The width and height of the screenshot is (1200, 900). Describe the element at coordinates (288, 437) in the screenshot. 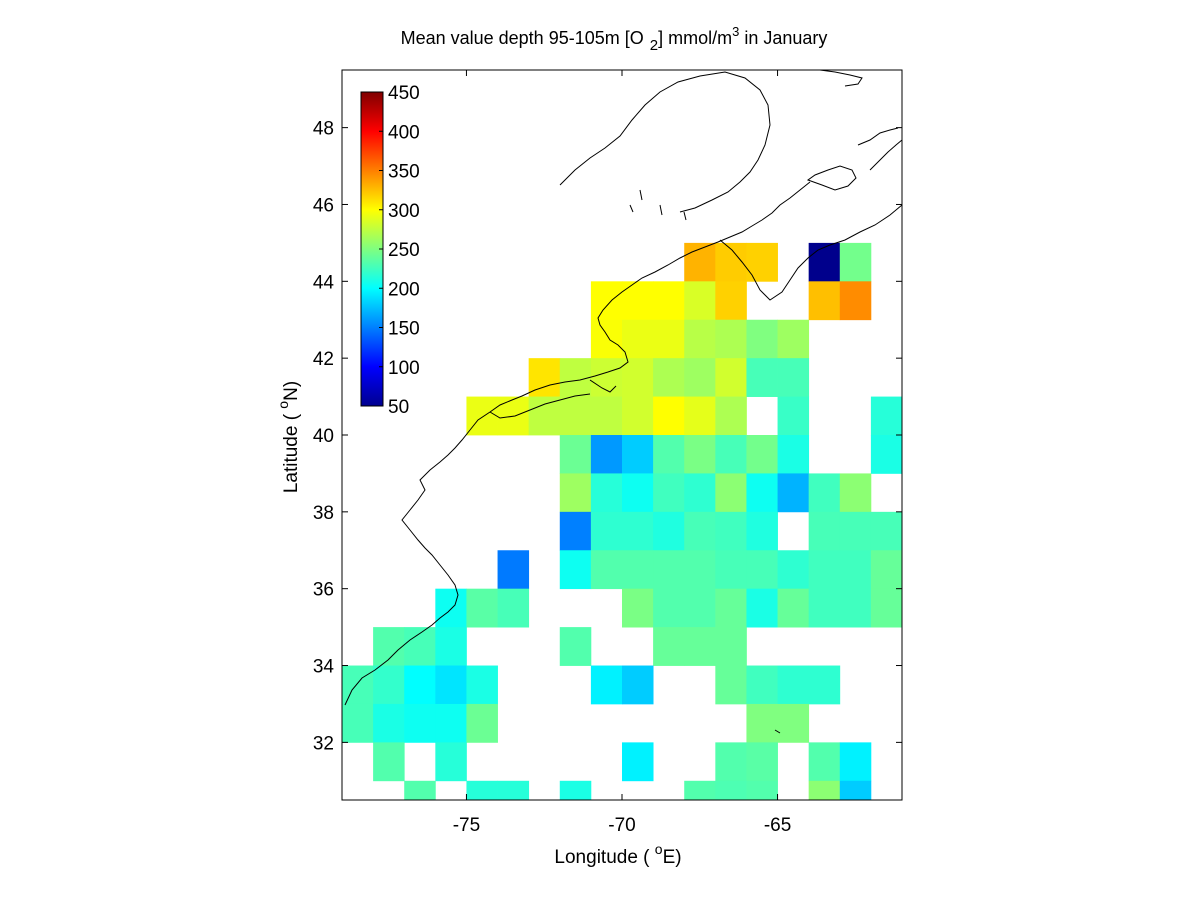

I see `y-axis-label: Latitude ( oN)` at that location.